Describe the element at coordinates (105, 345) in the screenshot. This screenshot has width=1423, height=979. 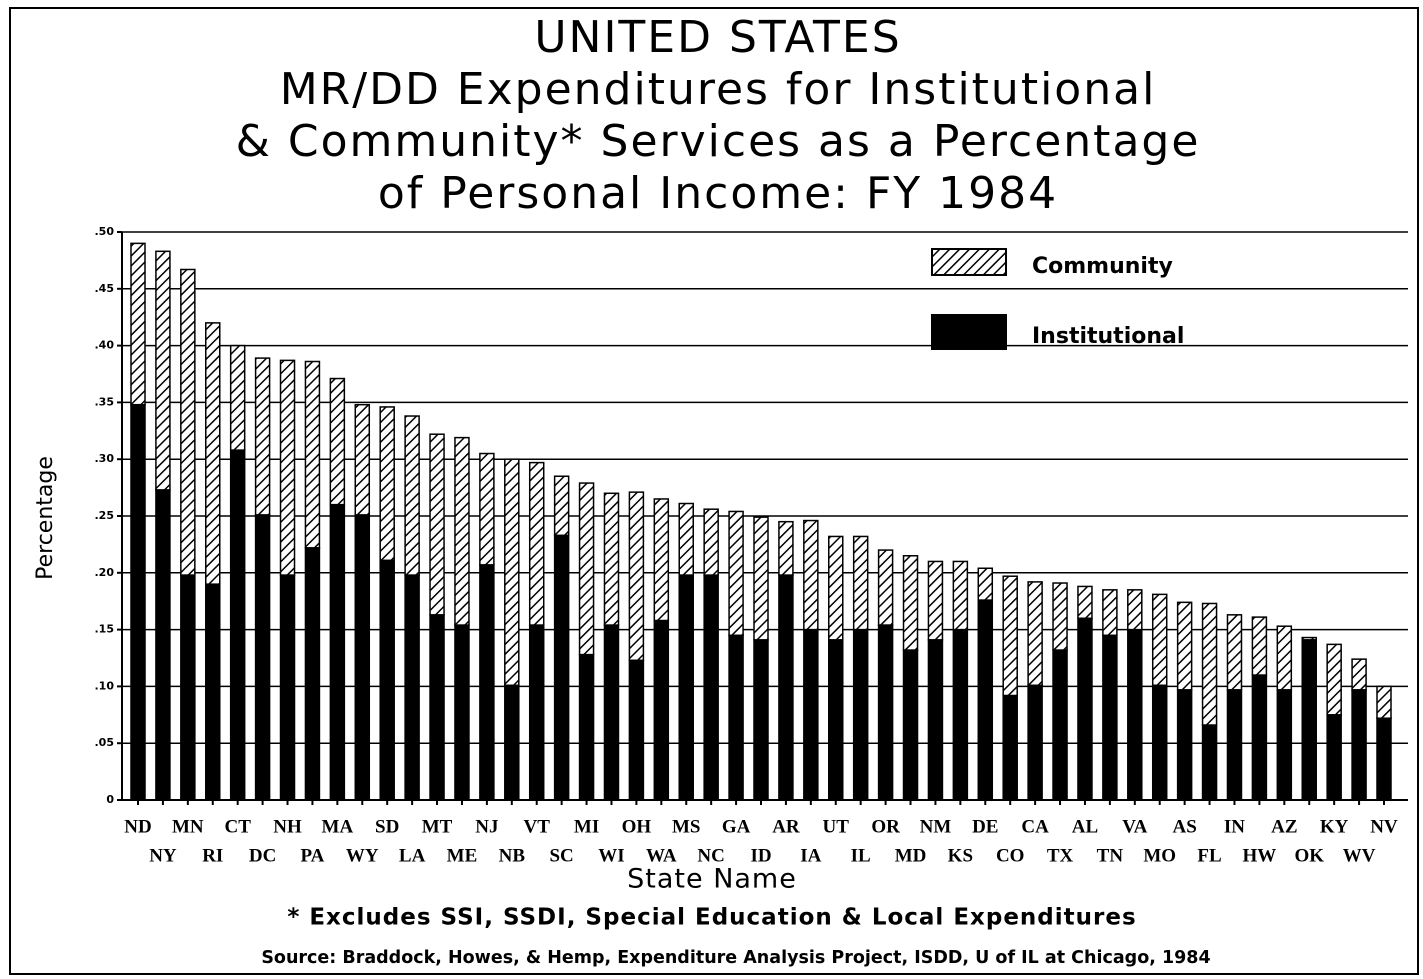
I see `y-tick-label: .40` at that location.